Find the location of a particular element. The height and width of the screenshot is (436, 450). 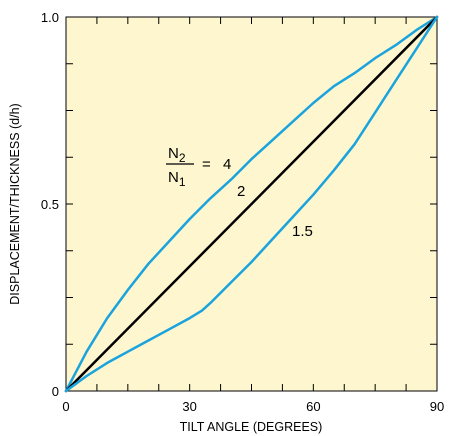

ratio-annotation: N2 N1 = 4 is located at coordinates (198, 167).